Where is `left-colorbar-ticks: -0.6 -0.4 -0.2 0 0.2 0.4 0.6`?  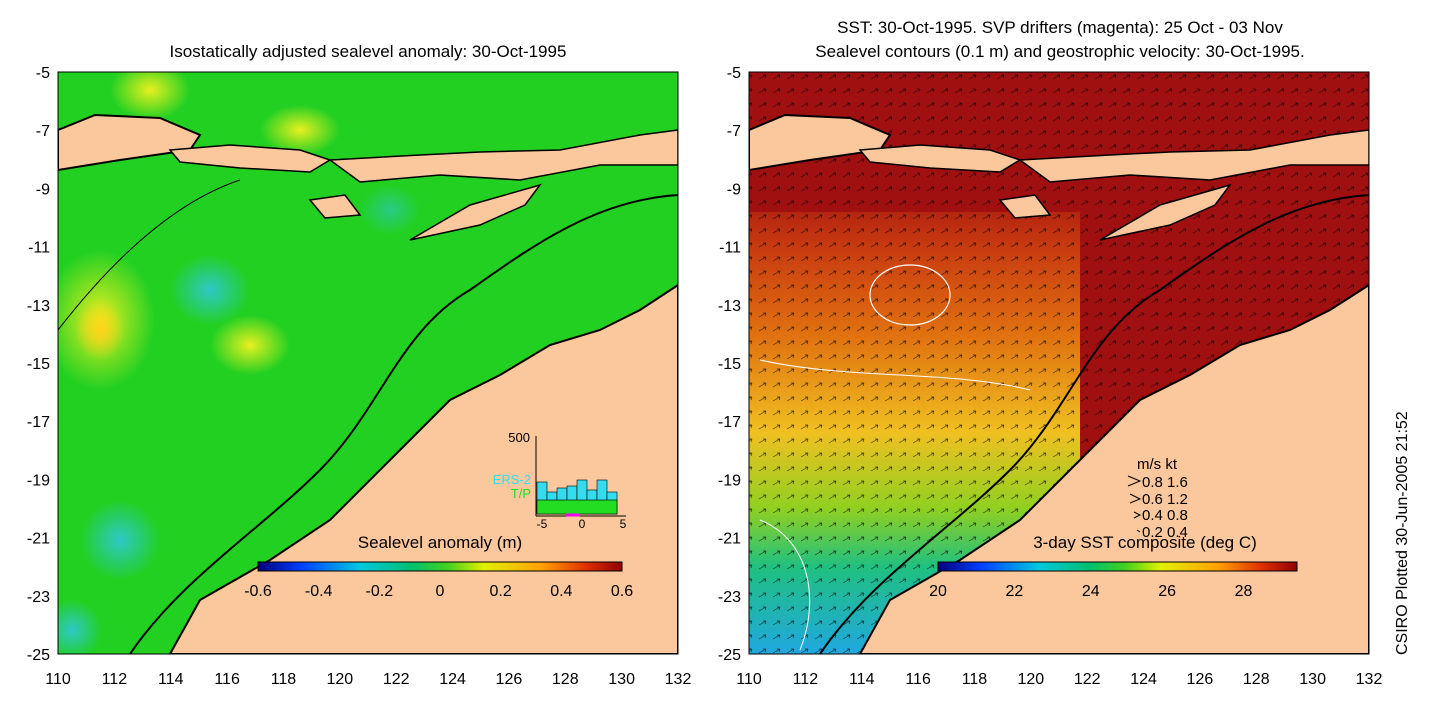
left-colorbar-ticks: -0.6 -0.4 -0.2 0 0.2 0.4 0.6 is located at coordinates (438, 591).